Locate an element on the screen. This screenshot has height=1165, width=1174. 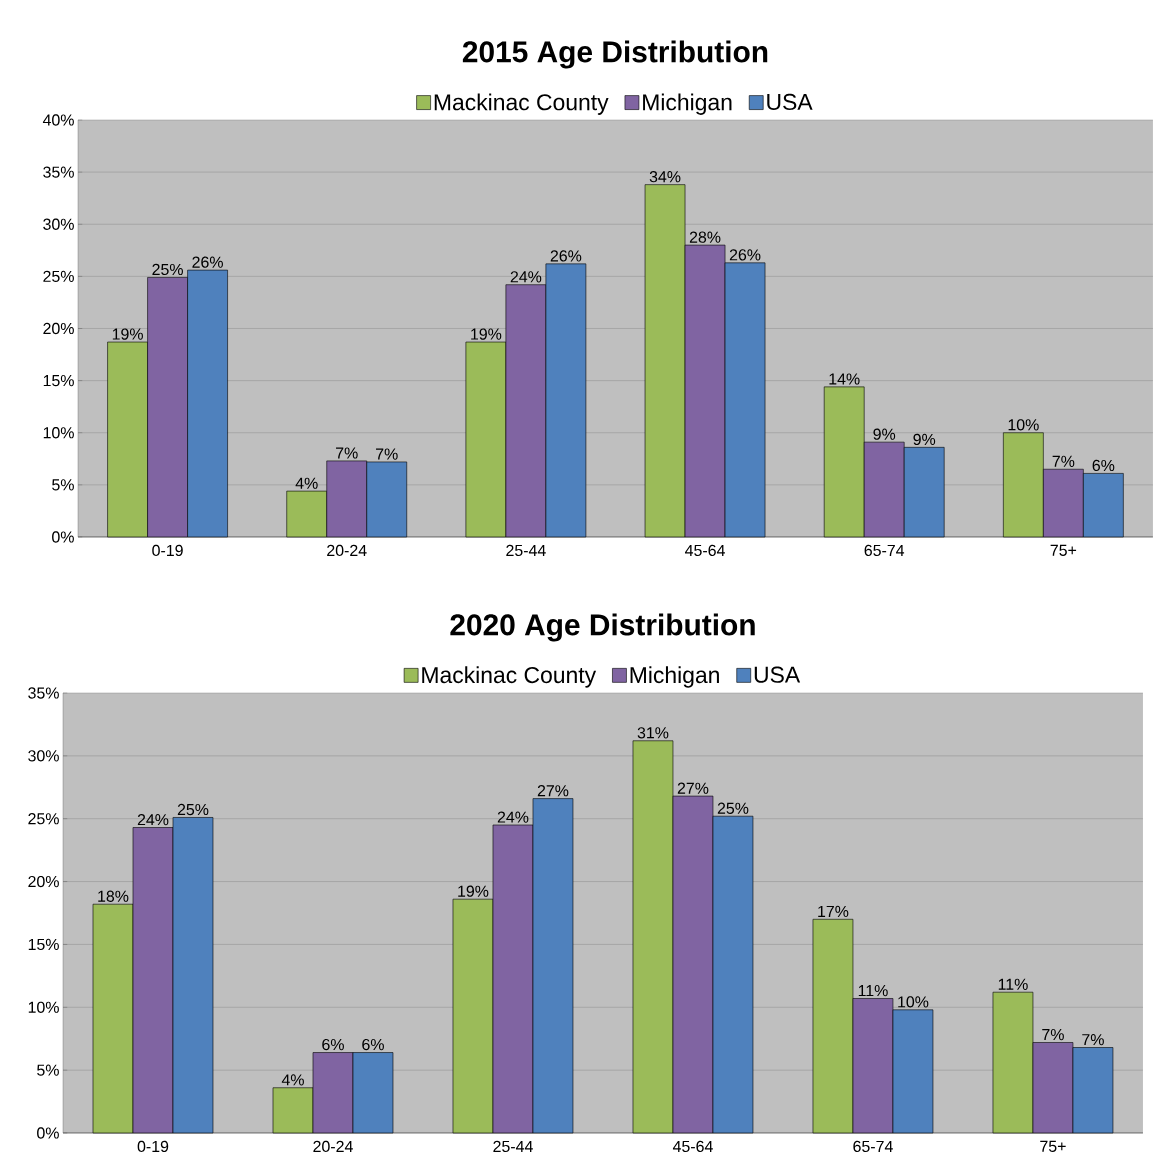
y-tick-label: 40% is located at coordinates (58, 120).